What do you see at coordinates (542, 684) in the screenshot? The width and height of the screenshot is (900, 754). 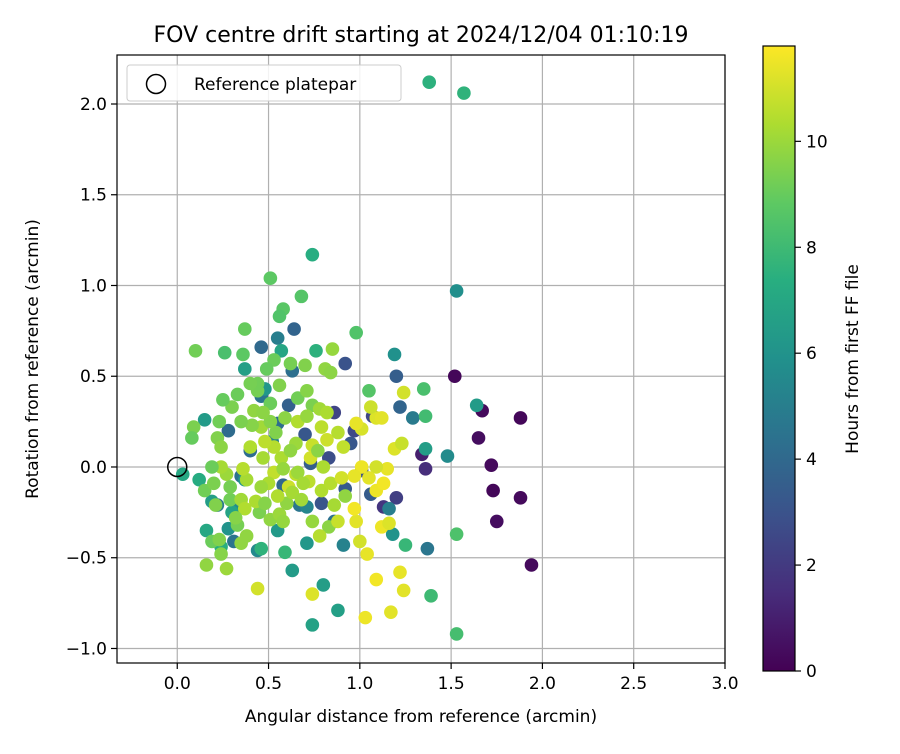 I see `x-tick-label: 2.0` at bounding box center [542, 684].